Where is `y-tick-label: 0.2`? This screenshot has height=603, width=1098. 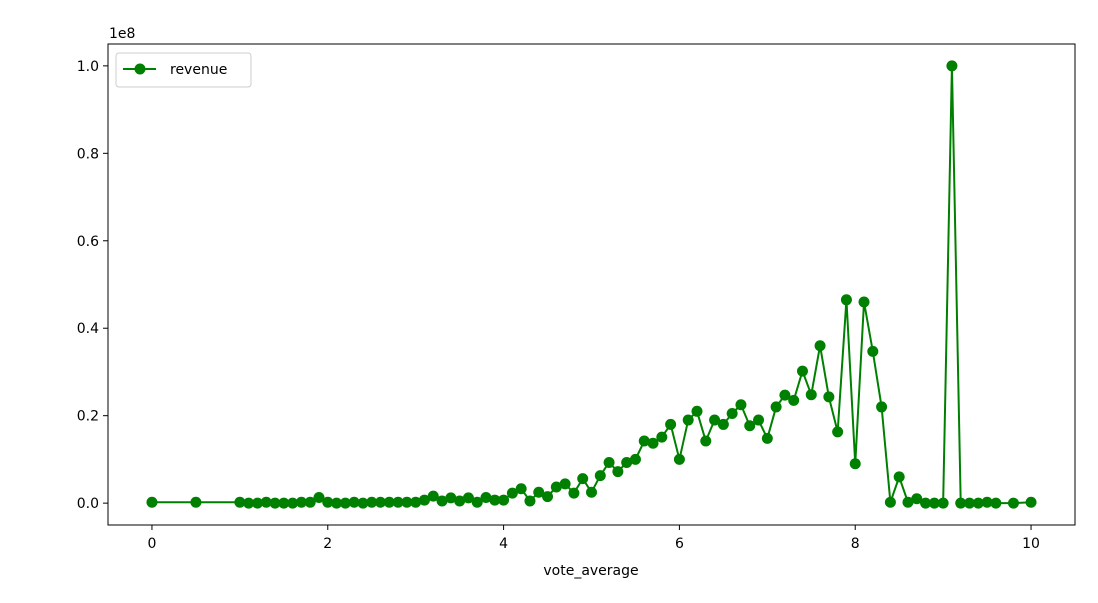 y-tick-label: 0.2 is located at coordinates (88, 417).